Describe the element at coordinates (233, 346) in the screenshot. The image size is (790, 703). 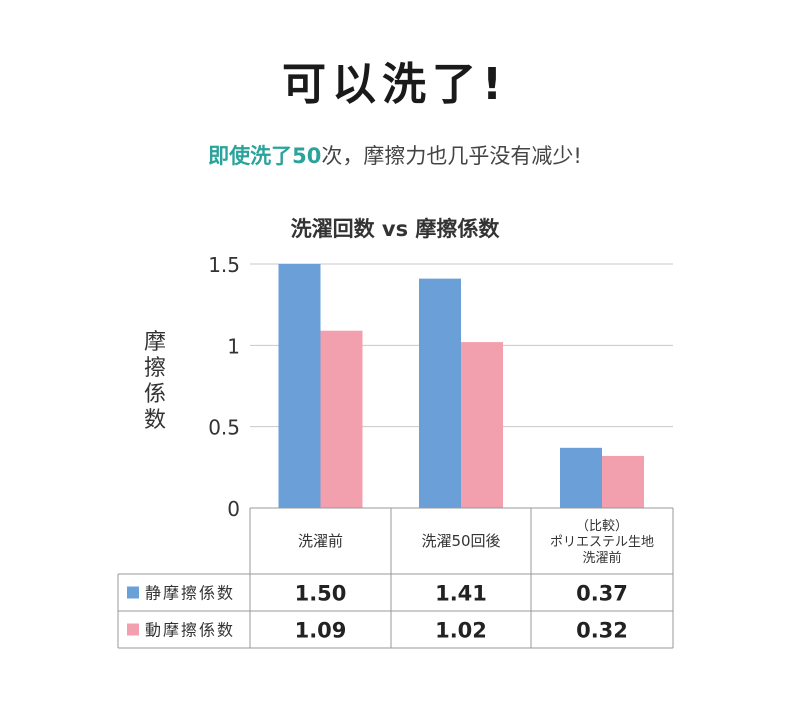
I see `y-tick-label: 1` at that location.